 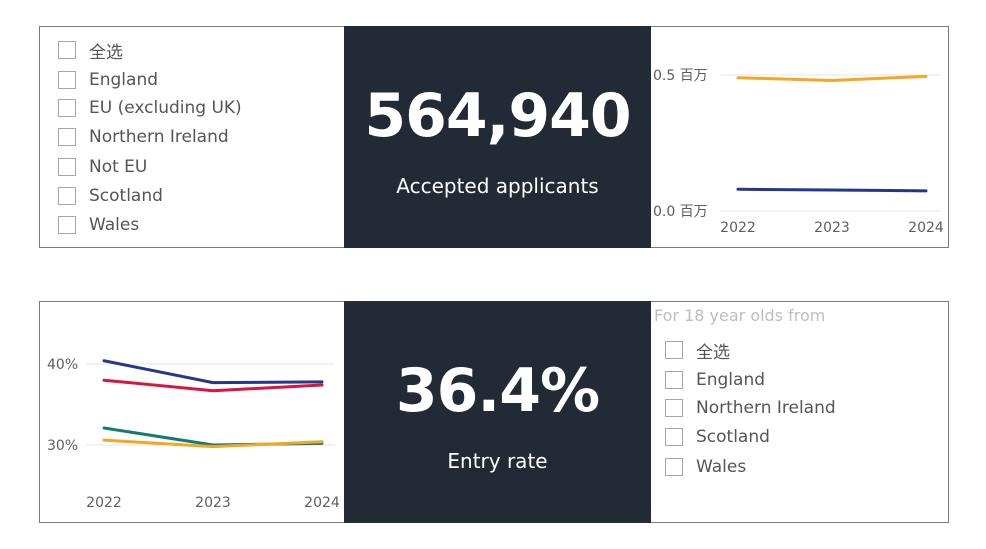 I want to click on kpi-value: 564,940, so click(x=497, y=116).